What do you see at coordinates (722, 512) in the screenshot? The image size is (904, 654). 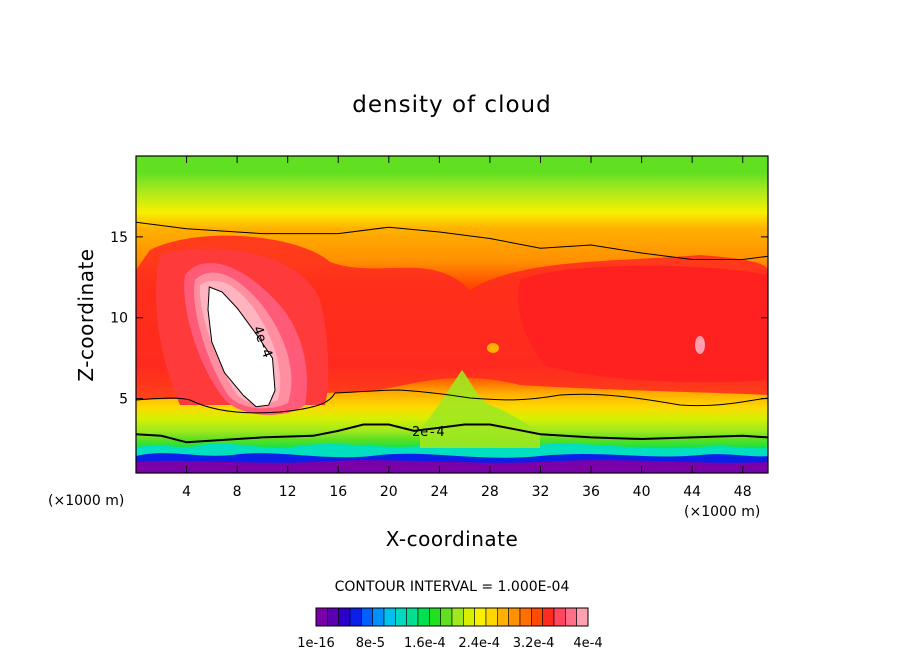 I see `x-unit-label-right: (×1000 m)` at bounding box center [722, 512].